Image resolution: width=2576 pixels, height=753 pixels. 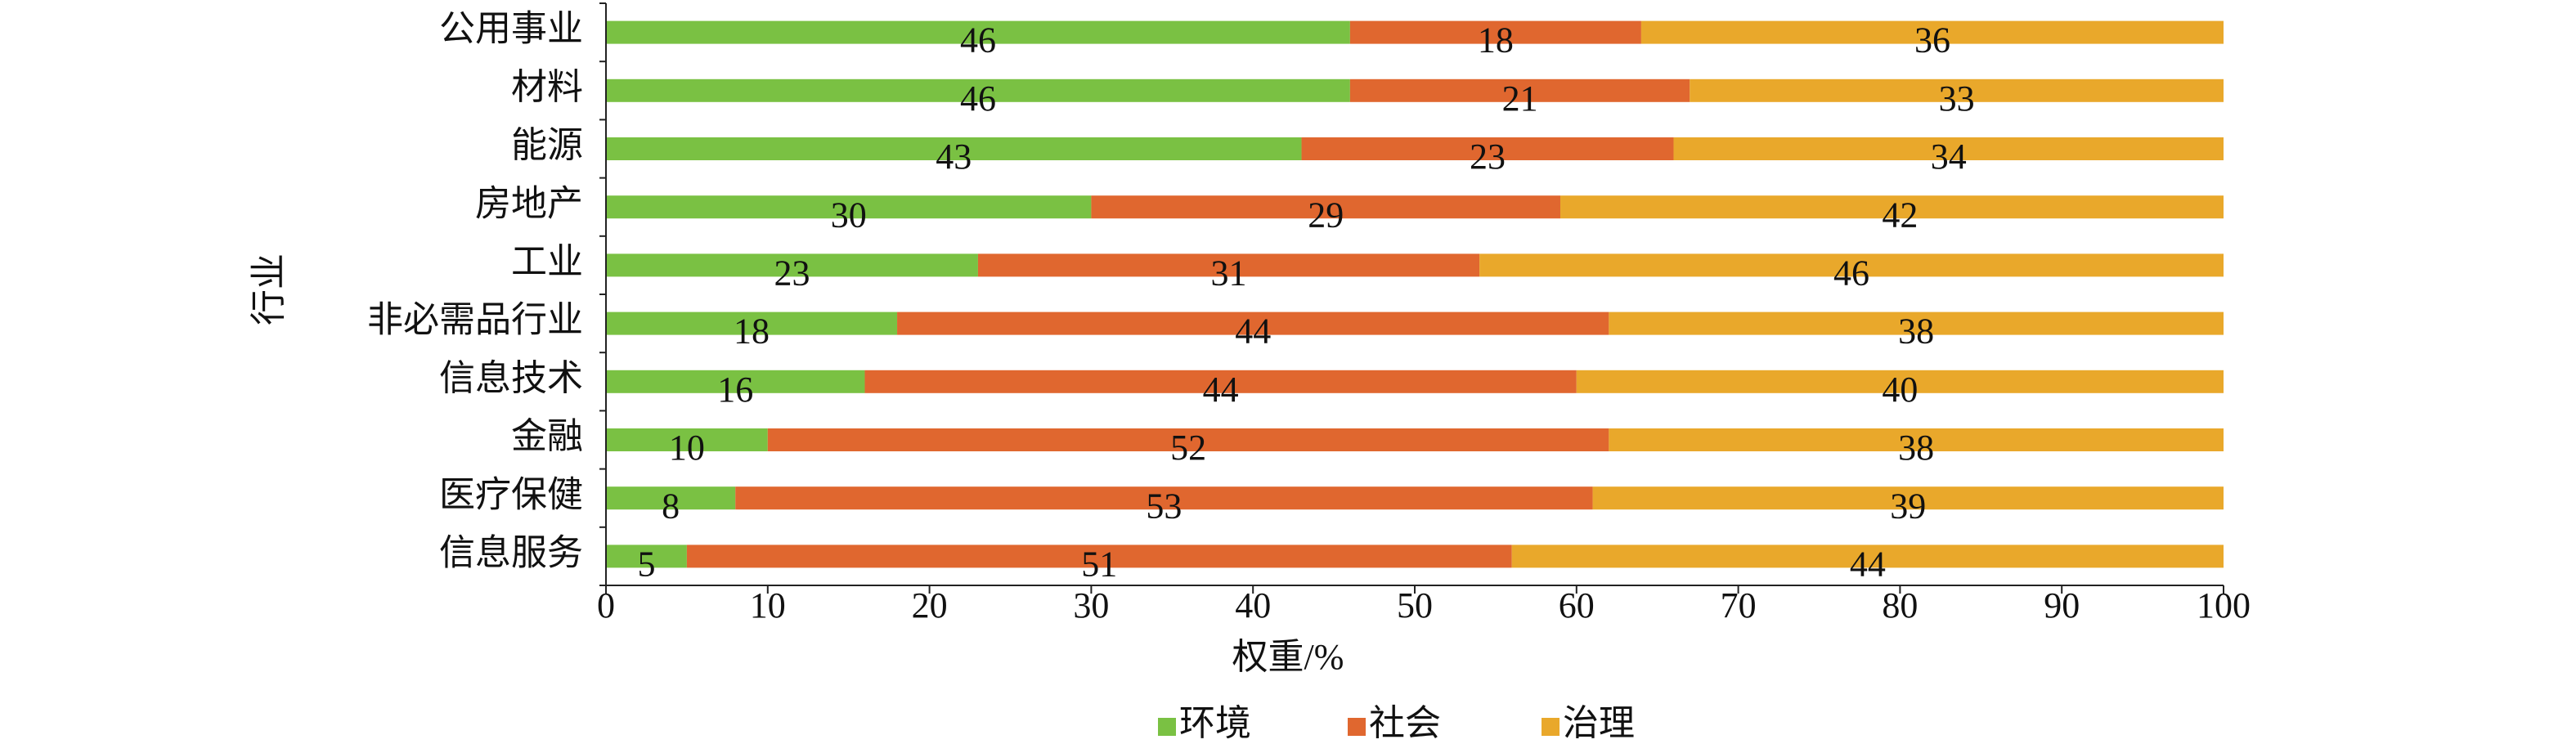 What do you see at coordinates (1415, 605) in the screenshot?
I see `x-tick-label: 50` at bounding box center [1415, 605].